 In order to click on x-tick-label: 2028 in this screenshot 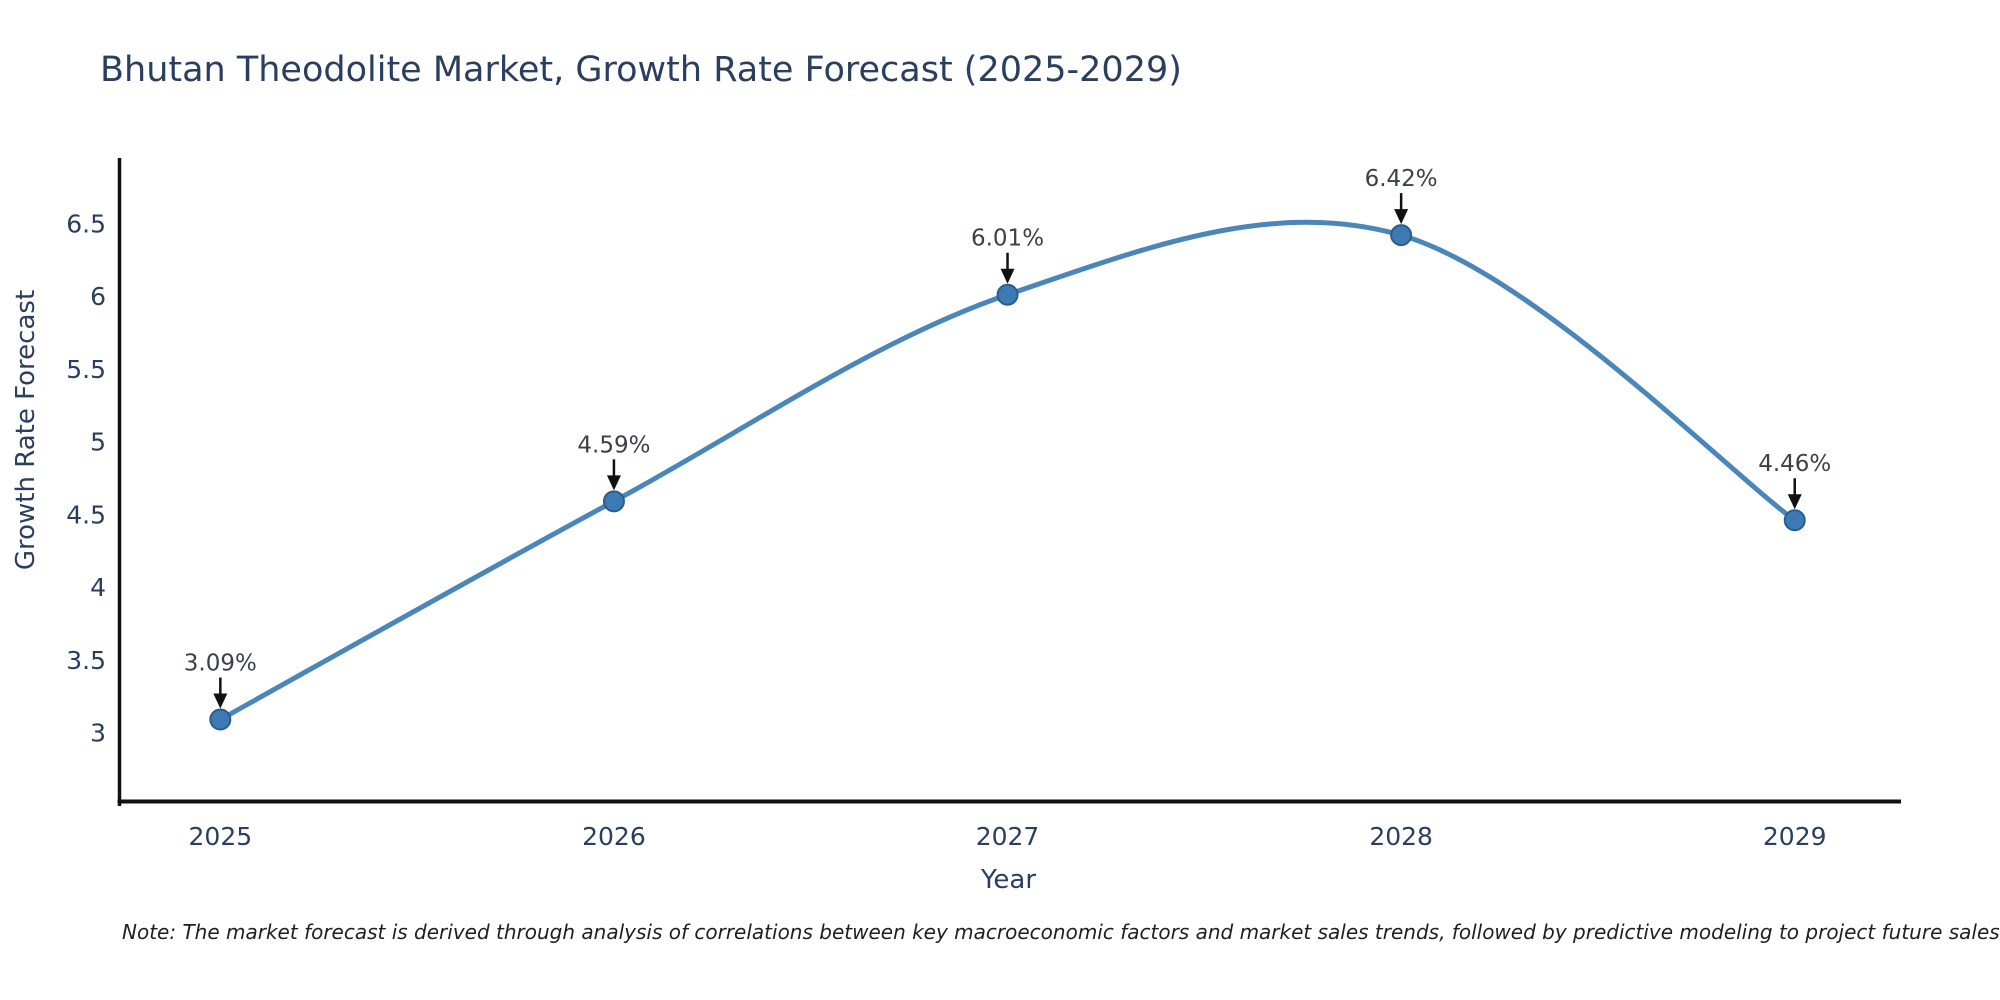, I will do `click(1401, 836)`.